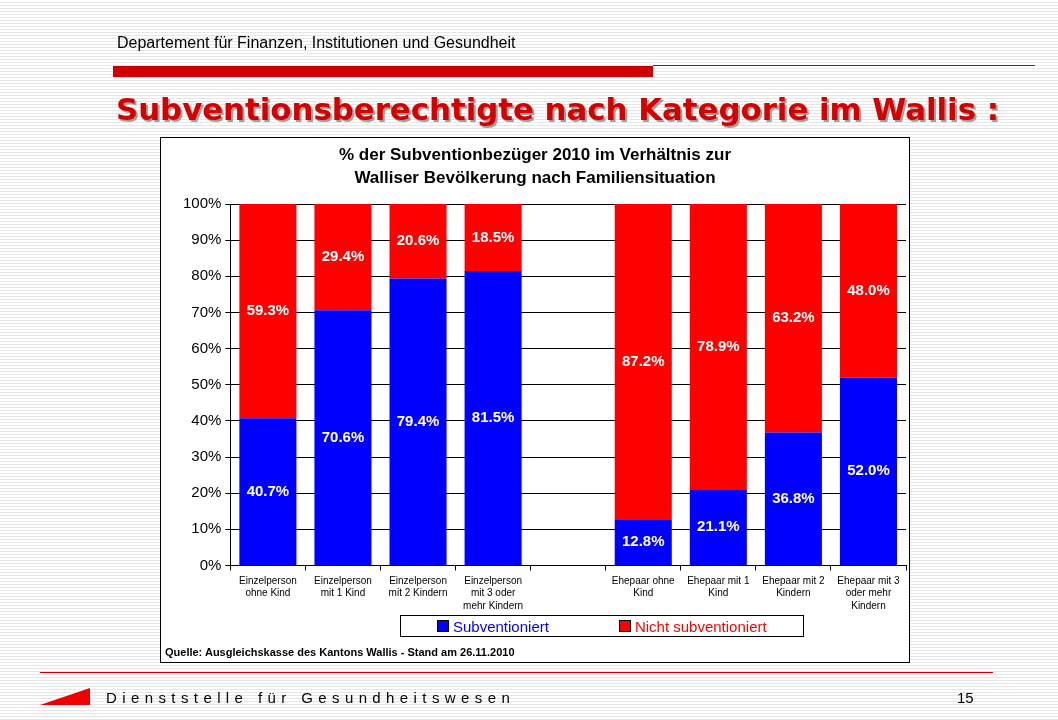 Image resolution: width=1058 pixels, height=720 pixels. I want to click on text: Nicht subventioniert, so click(700, 626).